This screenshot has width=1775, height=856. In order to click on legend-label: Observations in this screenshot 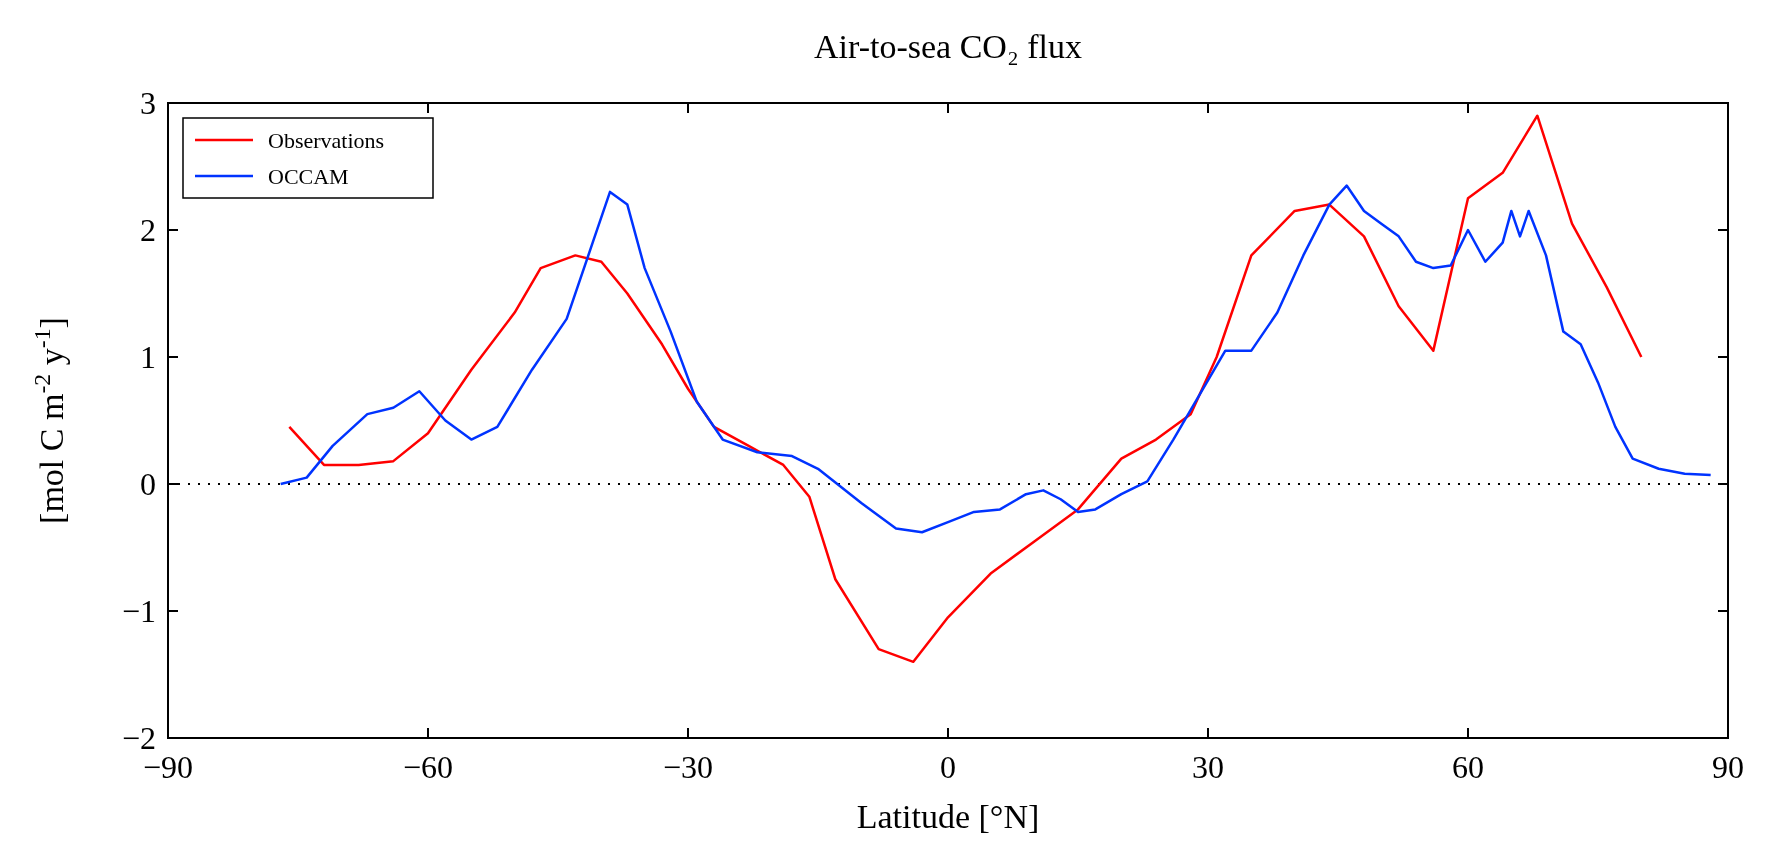, I will do `click(326, 140)`.